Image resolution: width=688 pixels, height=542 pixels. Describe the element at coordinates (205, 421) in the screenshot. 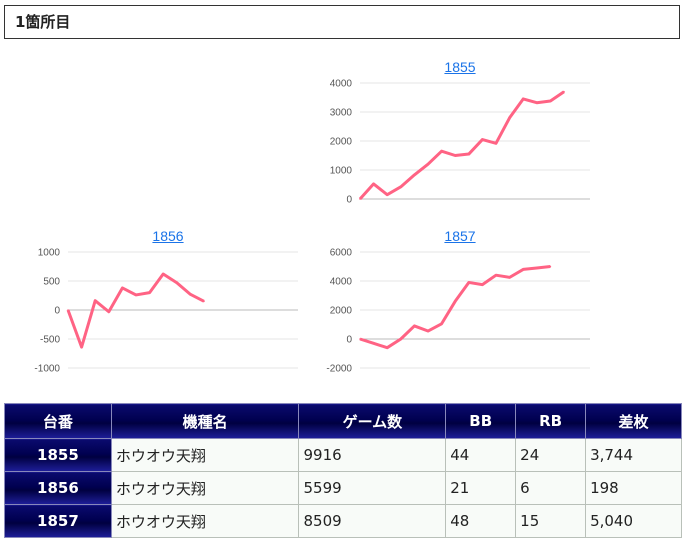

I see `header-model-name: 機種名` at that location.